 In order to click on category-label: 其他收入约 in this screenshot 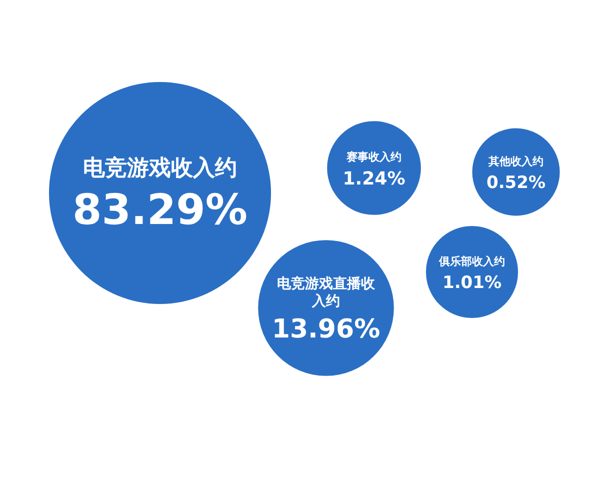, I will do `click(516, 161)`.